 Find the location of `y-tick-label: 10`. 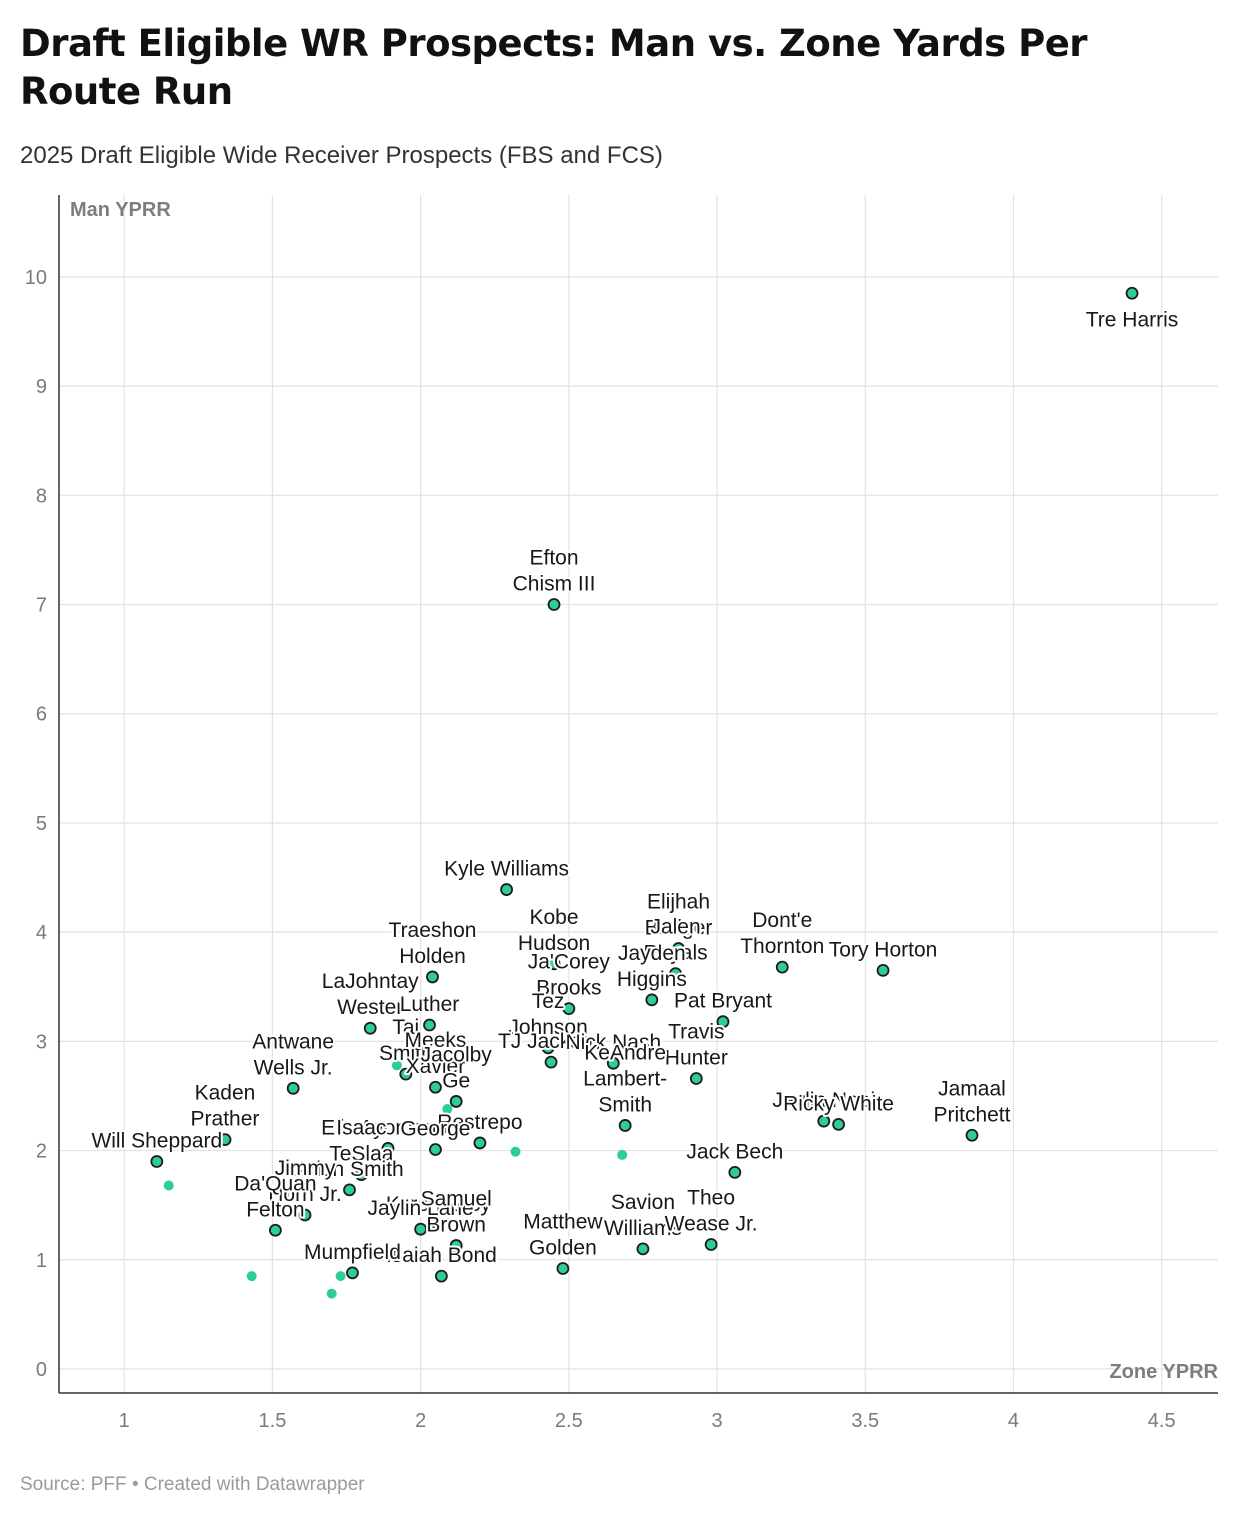

y-tick-label: 10 is located at coordinates (36, 278).